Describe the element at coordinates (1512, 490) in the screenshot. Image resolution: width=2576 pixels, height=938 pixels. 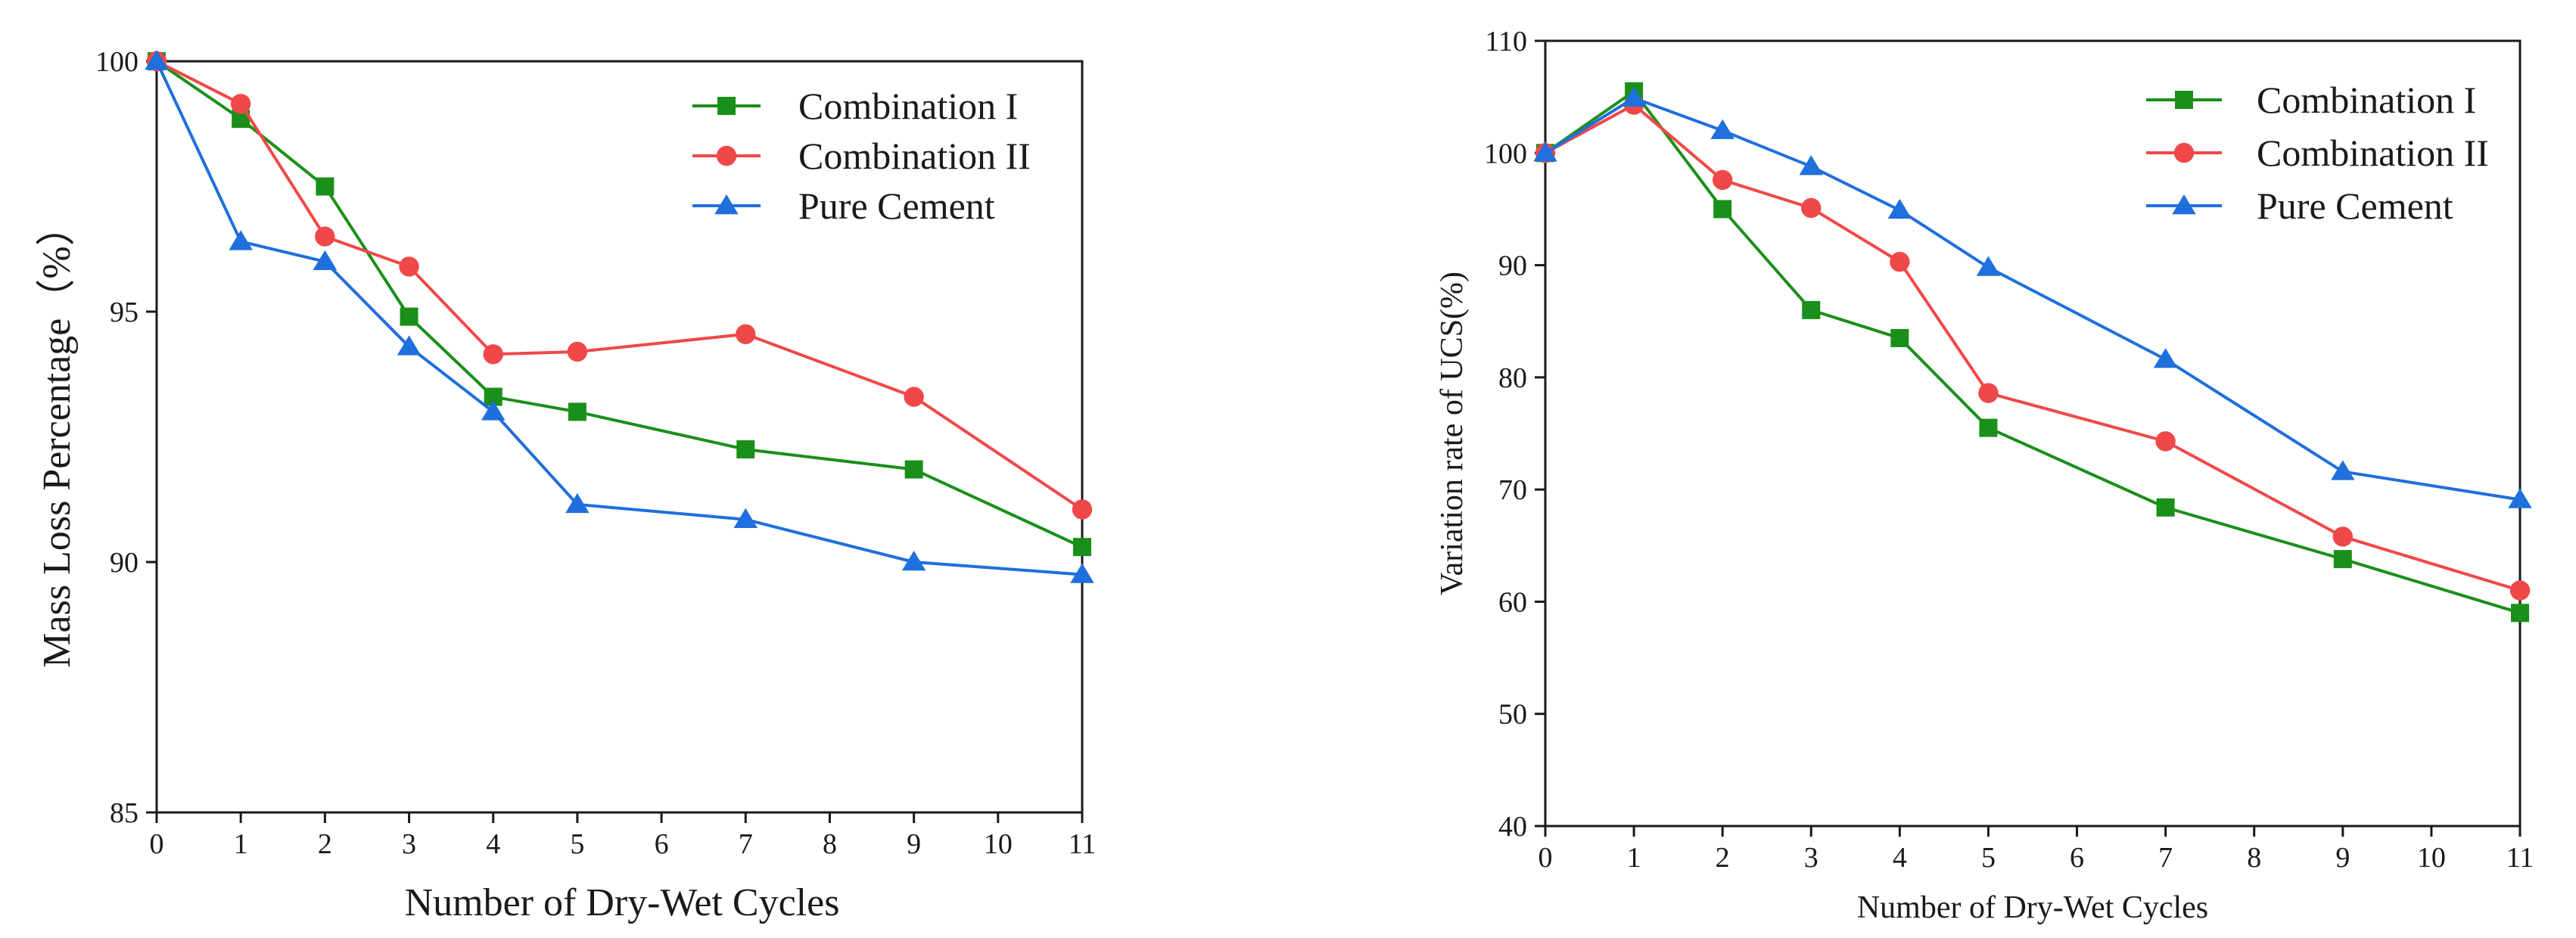
I see `y-tick-label: 70` at that location.